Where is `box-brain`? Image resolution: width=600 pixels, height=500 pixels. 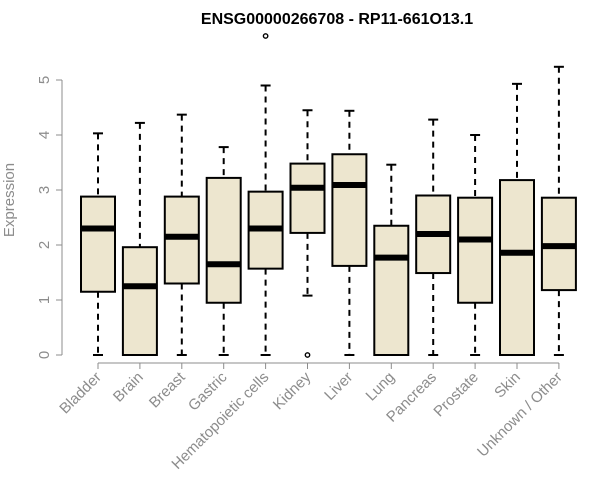 box-brain is located at coordinates (139, 238).